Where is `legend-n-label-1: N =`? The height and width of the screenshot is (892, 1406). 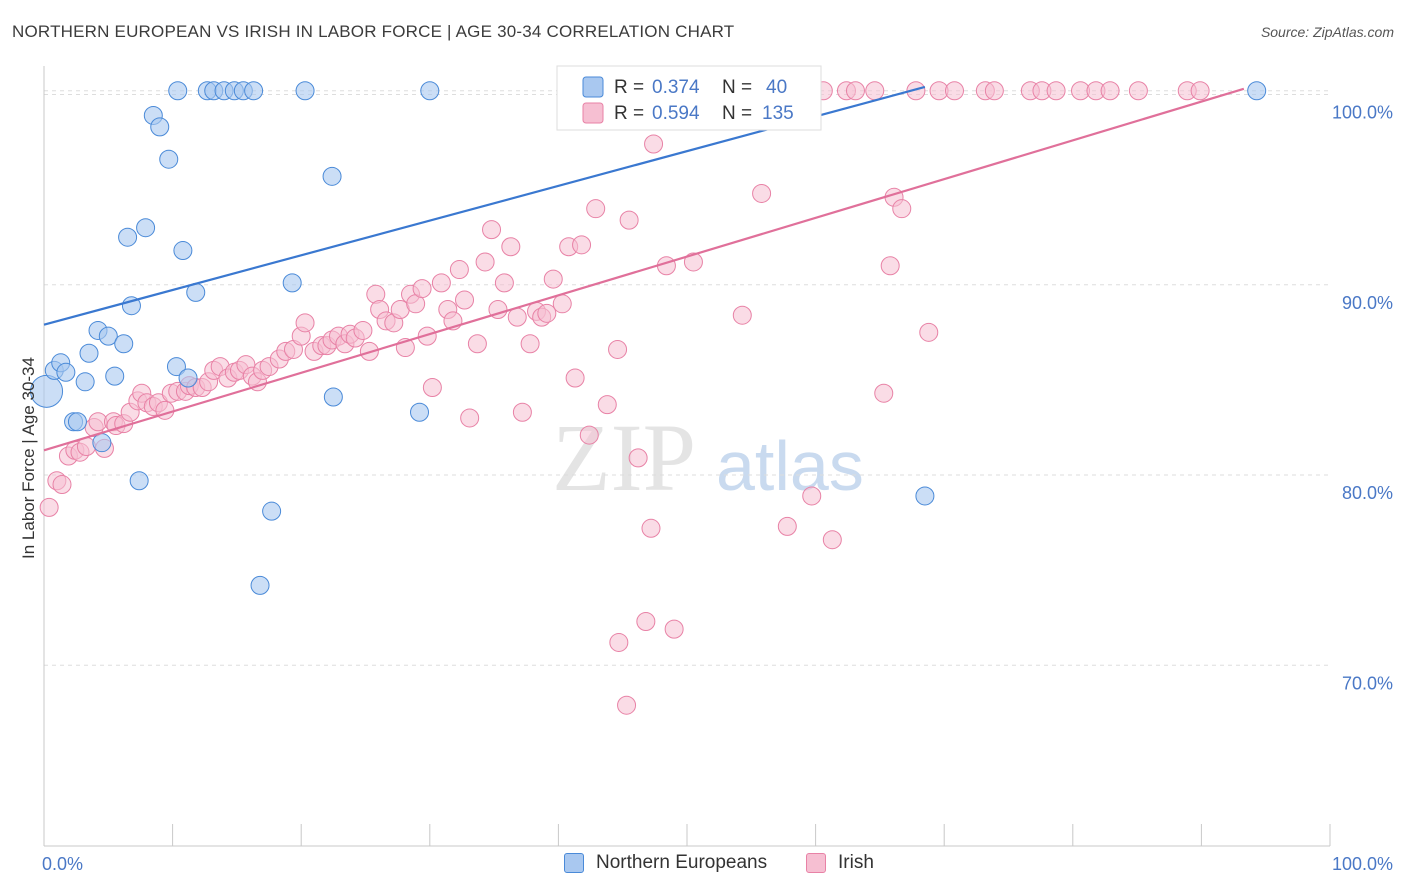
legend-n-label-1: N = is located at coordinates (739, 113).